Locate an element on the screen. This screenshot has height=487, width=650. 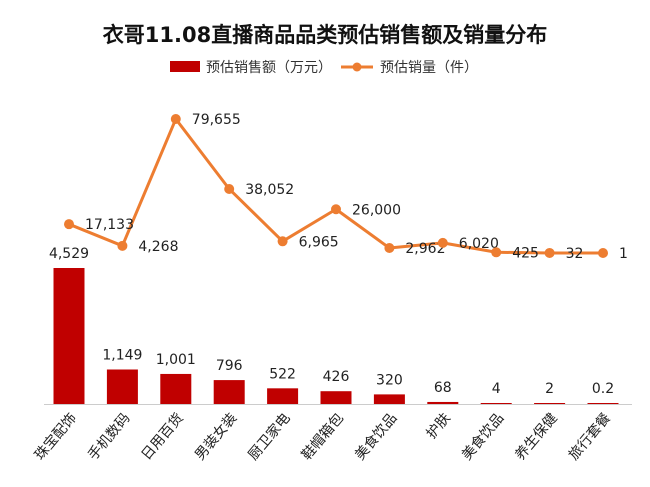
bar-value-label: 522 is located at coordinates (282, 374).